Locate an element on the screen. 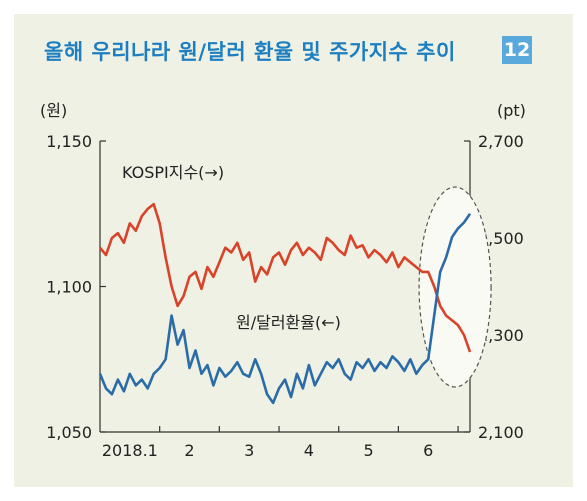 This screenshot has height=501, width=587. left-tick-label: 1,150 is located at coordinates (69, 141).